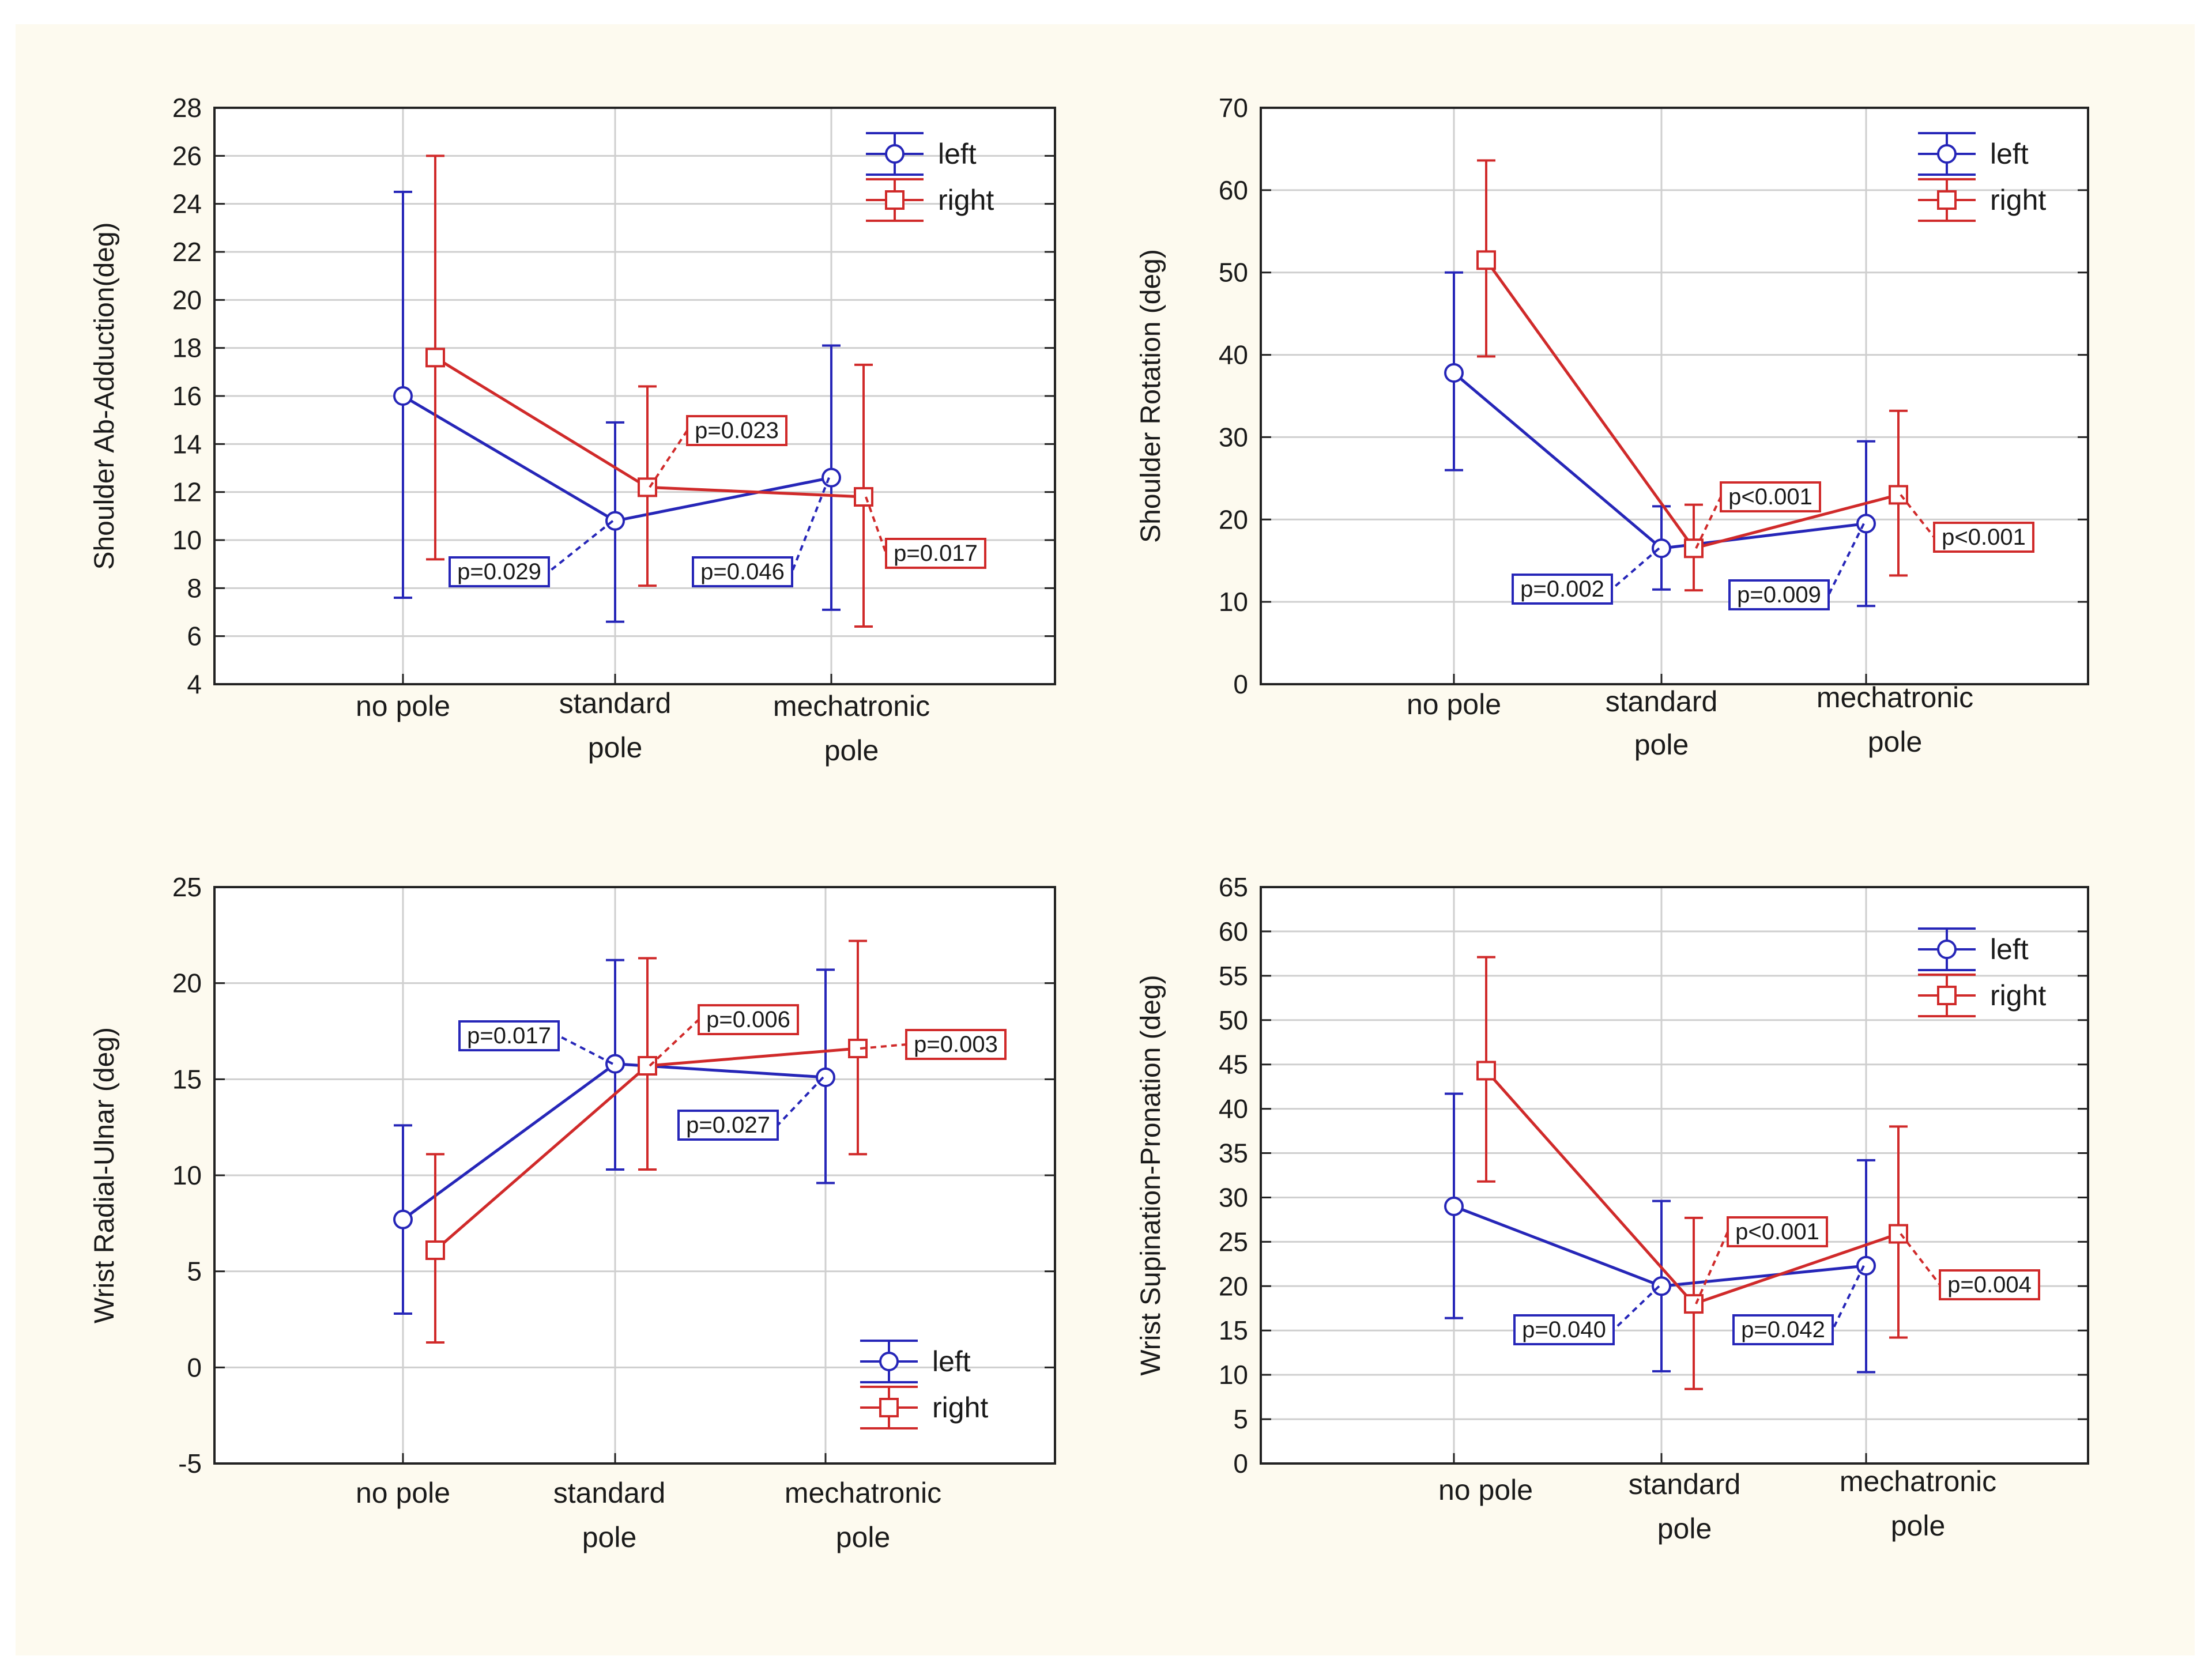 The image size is (2212, 1671). What do you see at coordinates (187, 348) in the screenshot?
I see `y-tick-label: 18` at bounding box center [187, 348].